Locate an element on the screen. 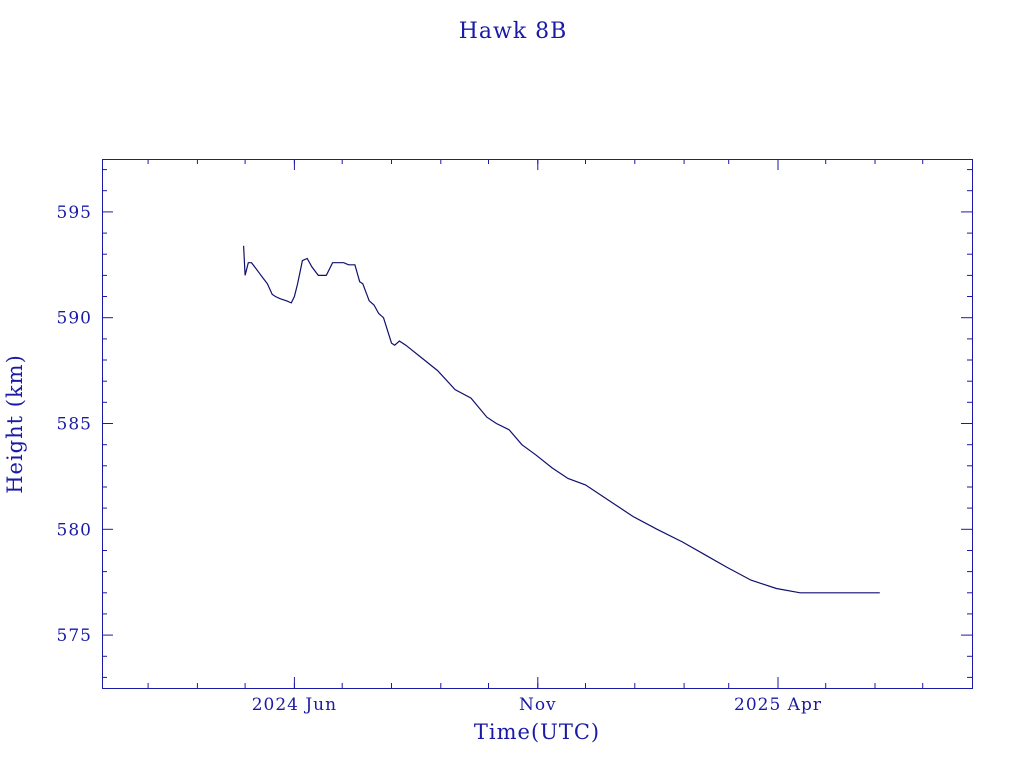  x-tick-label: 2025 Apr is located at coordinates (778, 705).